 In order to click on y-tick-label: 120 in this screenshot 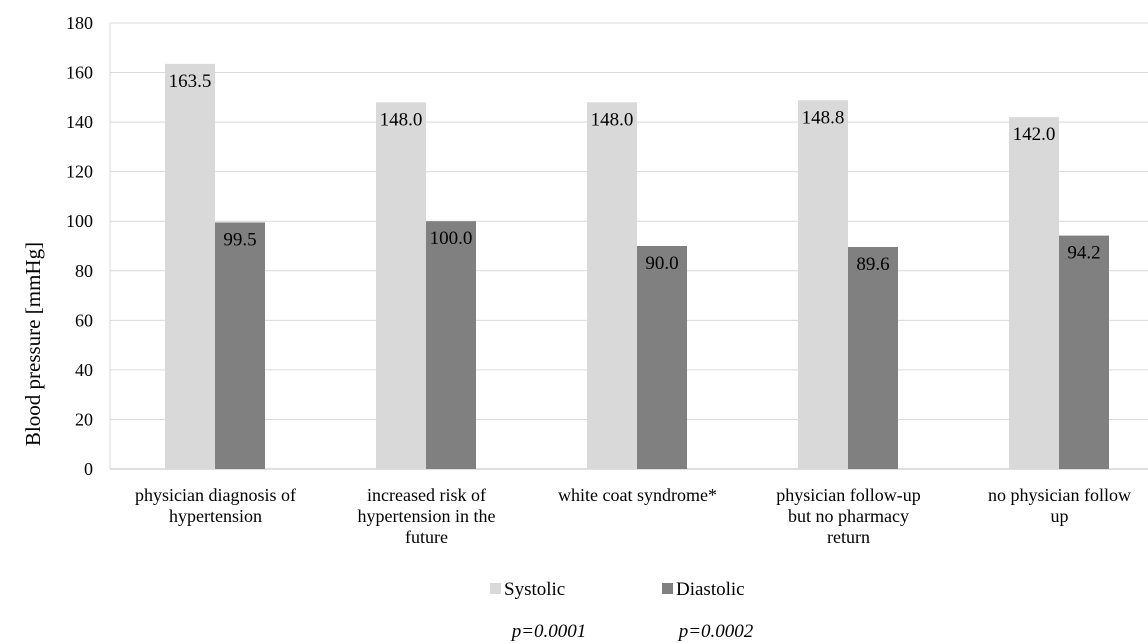, I will do `click(79, 172)`.